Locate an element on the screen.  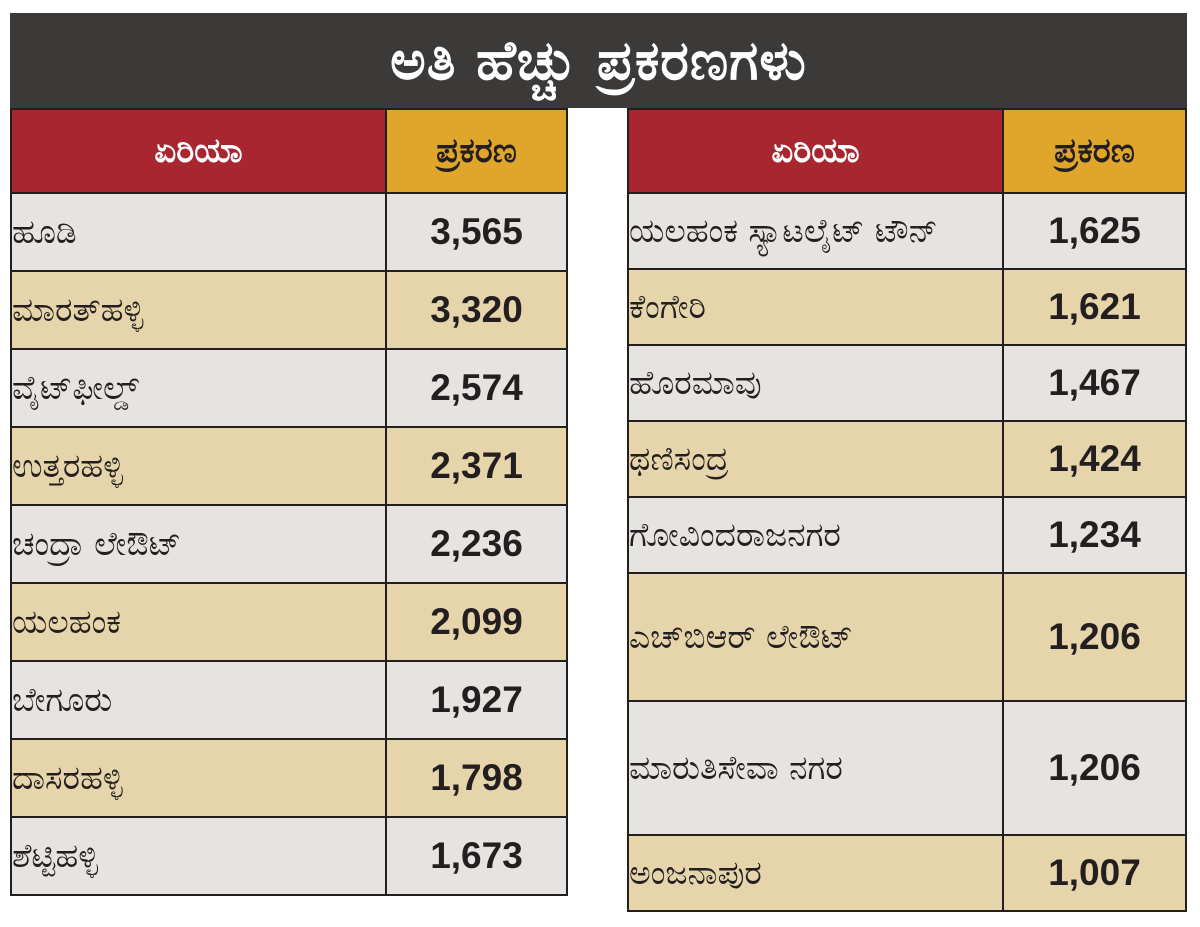
table-row: ಚಂದ್ರಾ ಲೇಔಟ್ 2,236 is located at coordinates (289, 544).